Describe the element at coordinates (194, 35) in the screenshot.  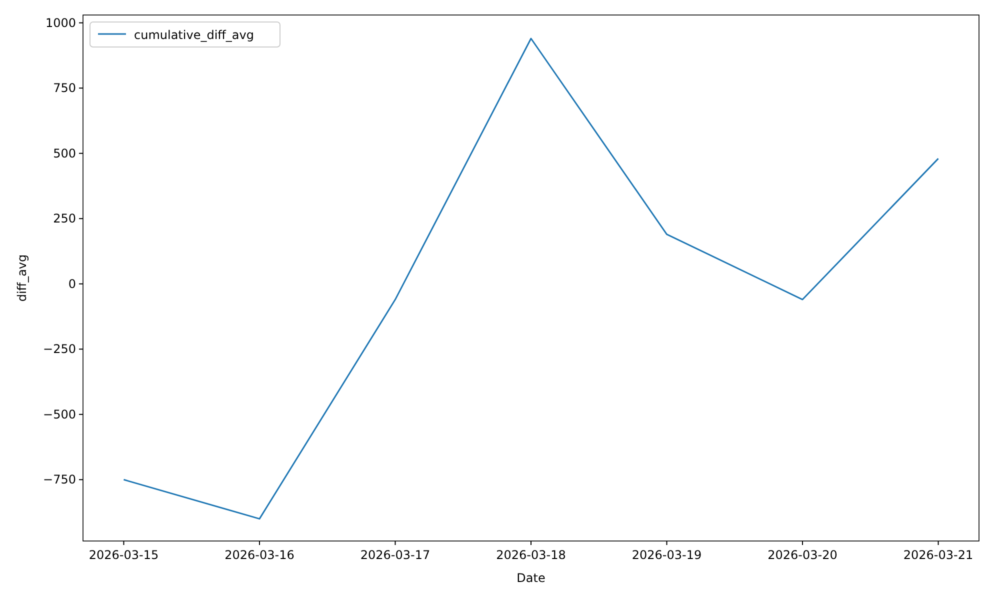
I see `legend-label: cumulative_diff_avg` at that location.